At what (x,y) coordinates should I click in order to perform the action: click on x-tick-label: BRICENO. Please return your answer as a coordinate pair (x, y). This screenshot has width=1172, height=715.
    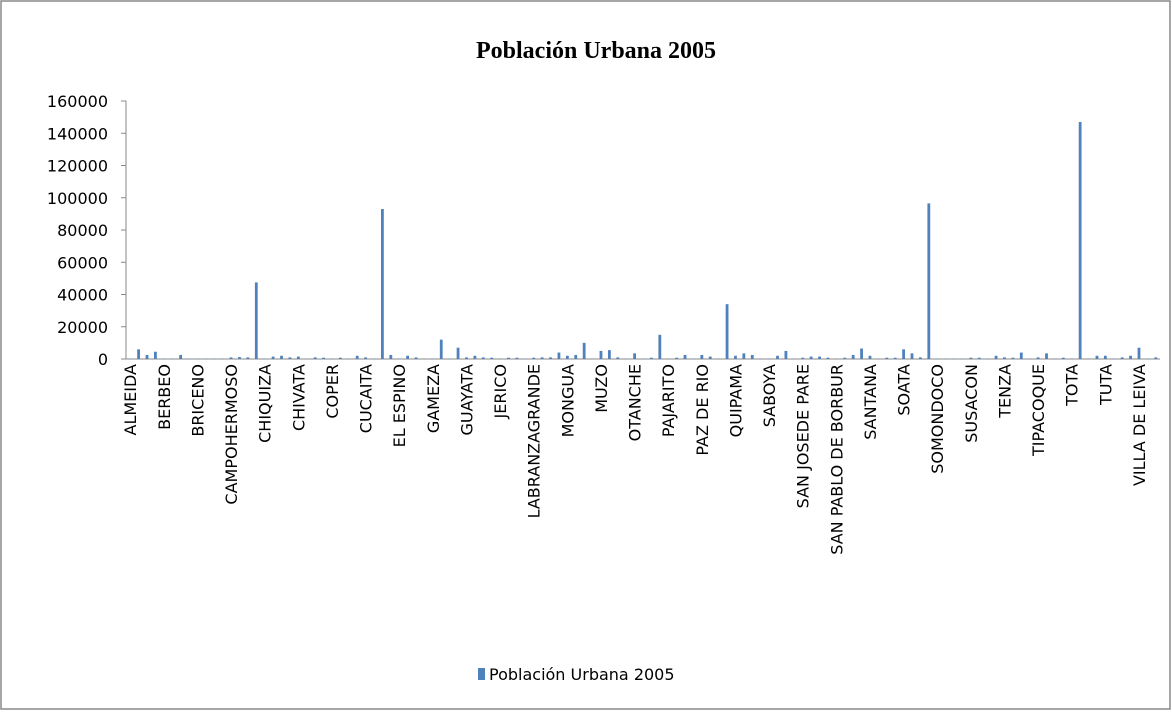
    Looking at the image, I should click on (197, 400).